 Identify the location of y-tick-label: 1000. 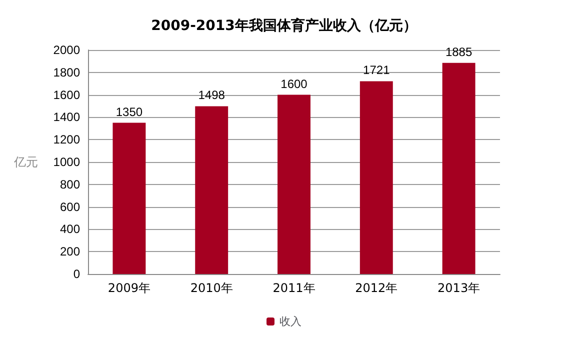
(66, 162).